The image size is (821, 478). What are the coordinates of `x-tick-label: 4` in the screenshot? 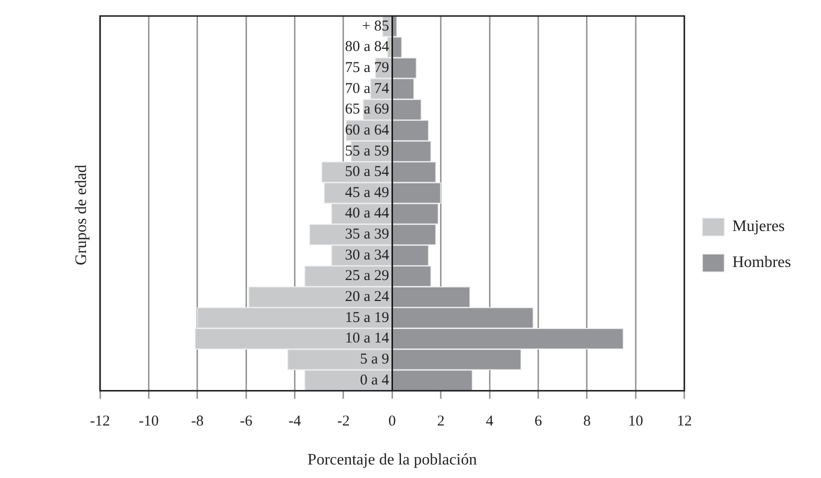 It's located at (490, 422).